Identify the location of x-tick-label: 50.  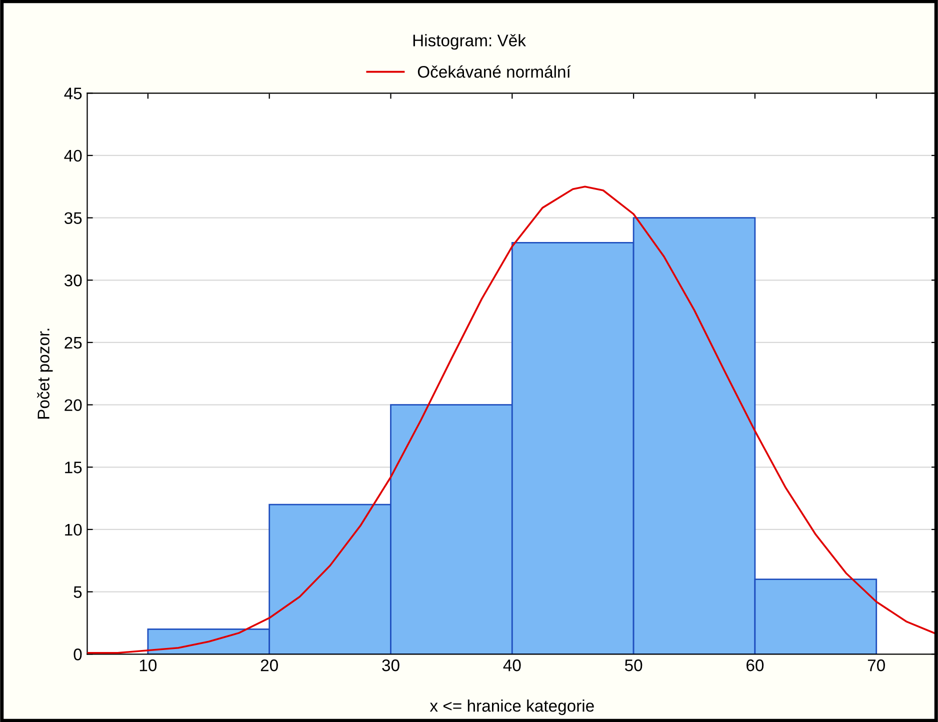
(633, 665).